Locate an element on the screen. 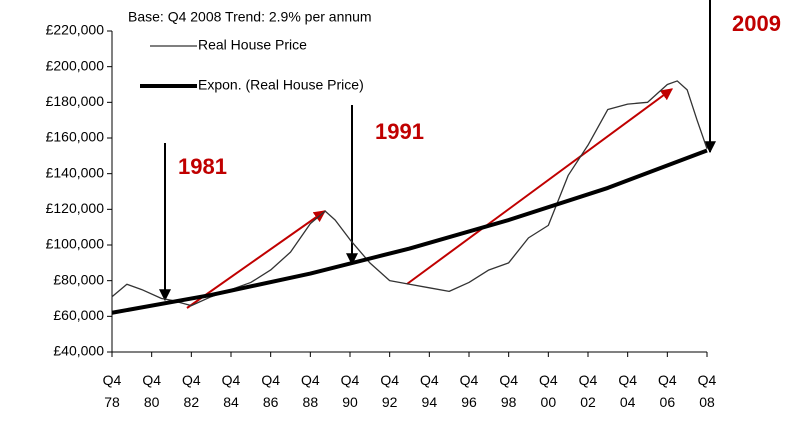 The width and height of the screenshot is (795, 421). annotation: 1991 is located at coordinates (399, 131).